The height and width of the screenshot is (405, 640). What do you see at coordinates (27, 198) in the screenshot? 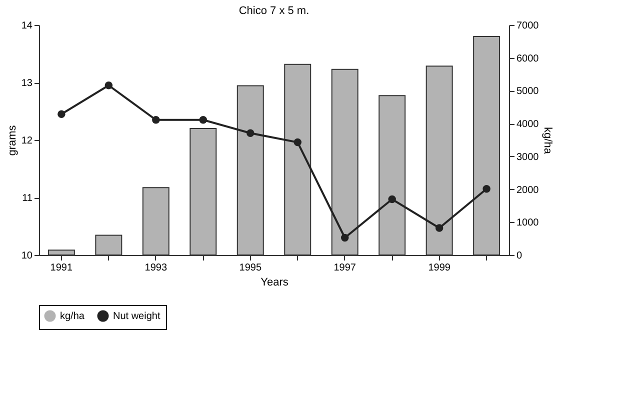
I see `y-tick-label: 11` at bounding box center [27, 198].